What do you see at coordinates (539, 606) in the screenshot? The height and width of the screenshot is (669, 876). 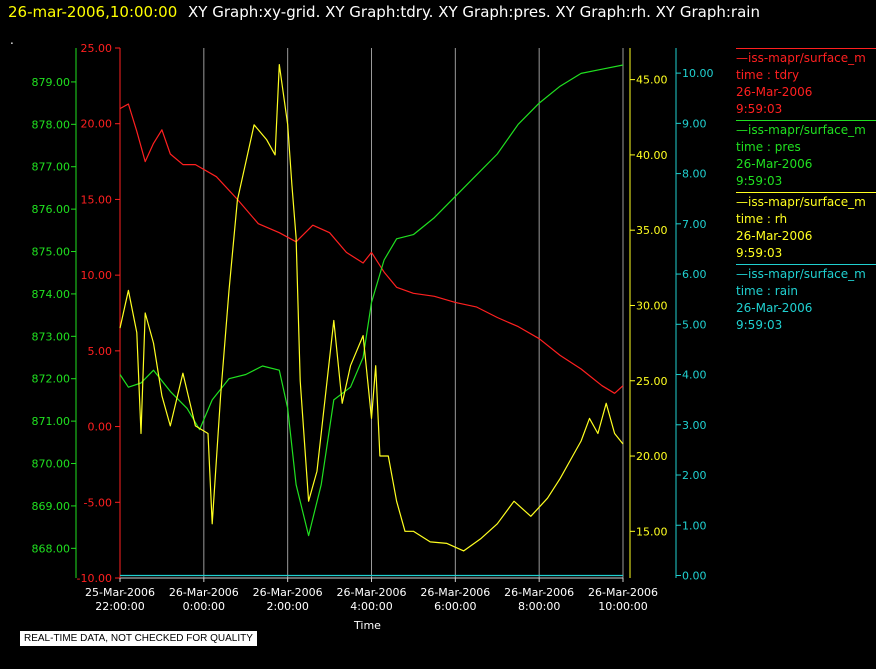 I see `x-tick-time: 8:00:00` at bounding box center [539, 606].